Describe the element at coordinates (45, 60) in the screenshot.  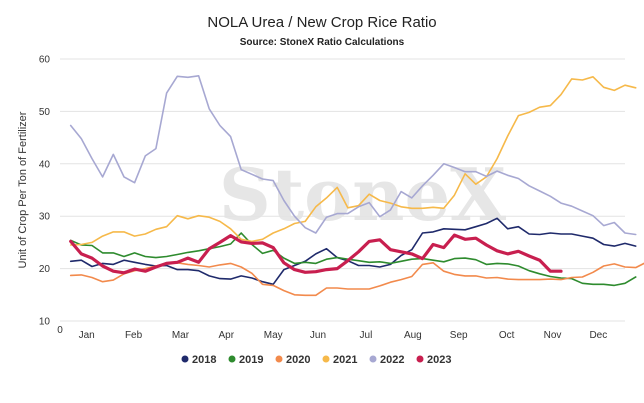
I see `y-tick-label: 60` at that location.